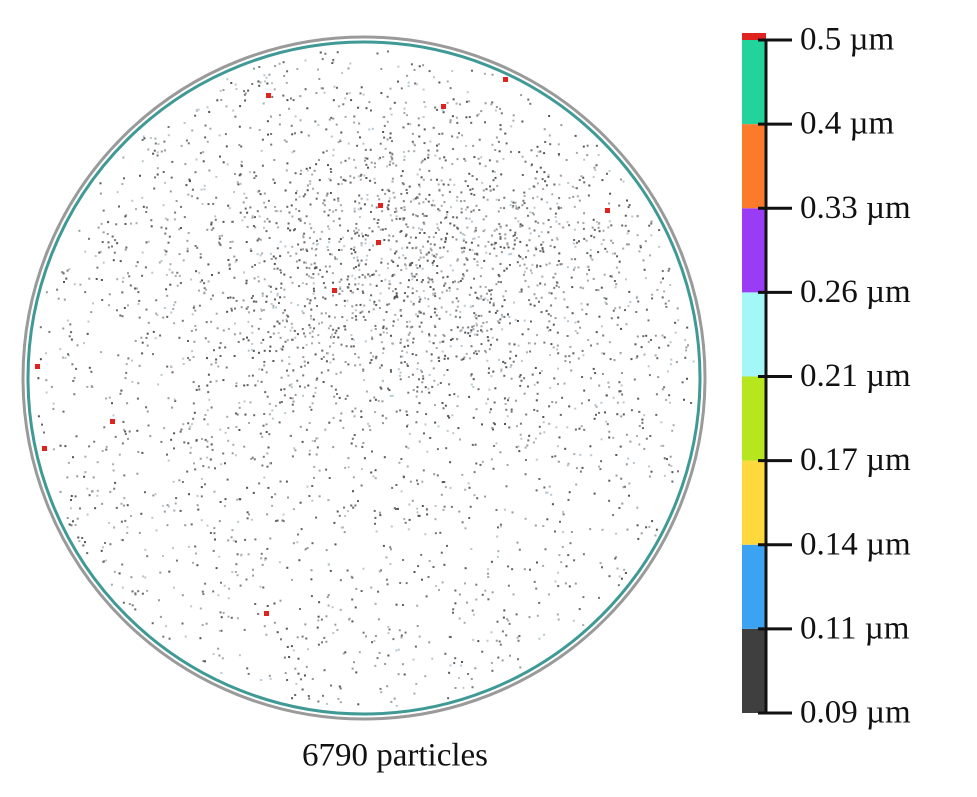 Image resolution: width=977 pixels, height=797 pixels. What do you see at coordinates (855, 713) in the screenshot?
I see `colorbar-label: 0.09 µm` at bounding box center [855, 713].